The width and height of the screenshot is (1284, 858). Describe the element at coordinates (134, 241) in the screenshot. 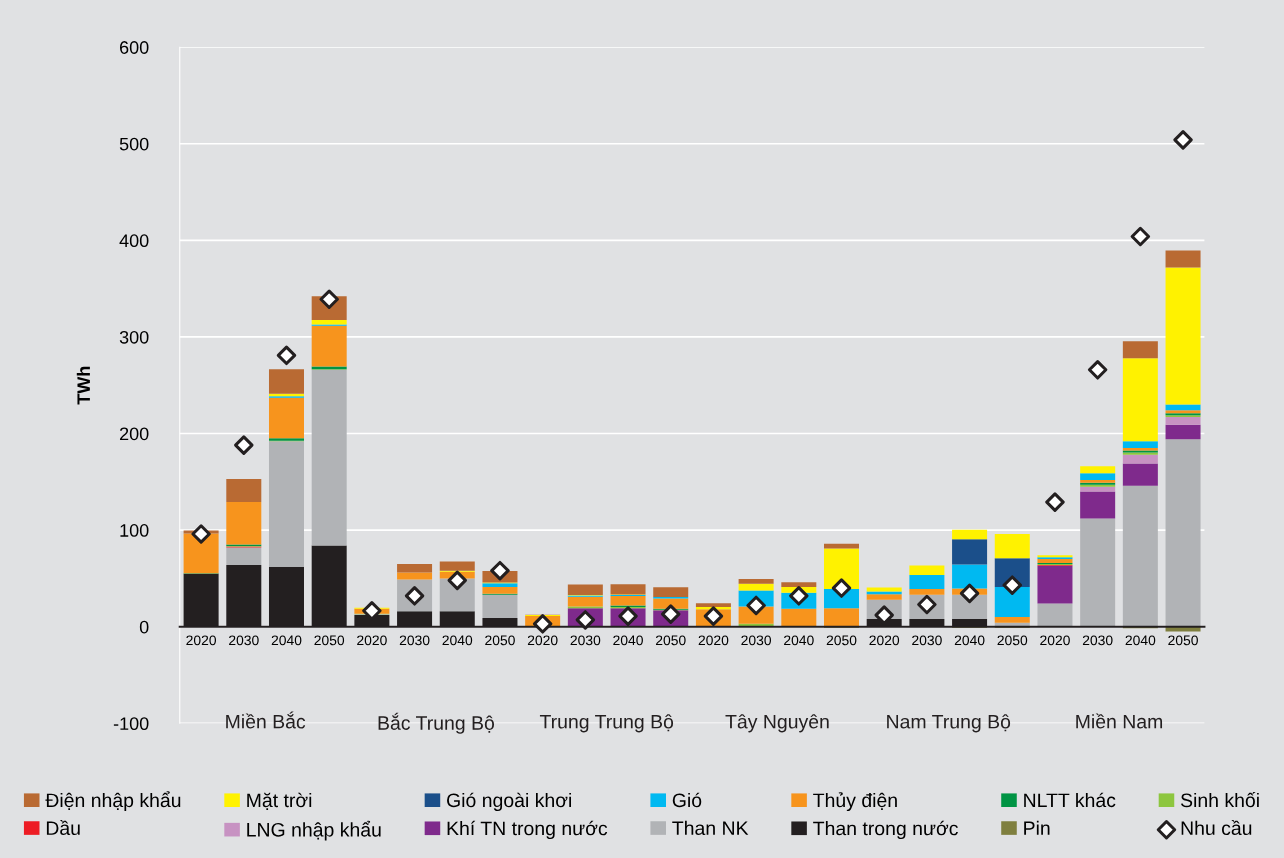

I see `y-tick-label: 400` at that location.